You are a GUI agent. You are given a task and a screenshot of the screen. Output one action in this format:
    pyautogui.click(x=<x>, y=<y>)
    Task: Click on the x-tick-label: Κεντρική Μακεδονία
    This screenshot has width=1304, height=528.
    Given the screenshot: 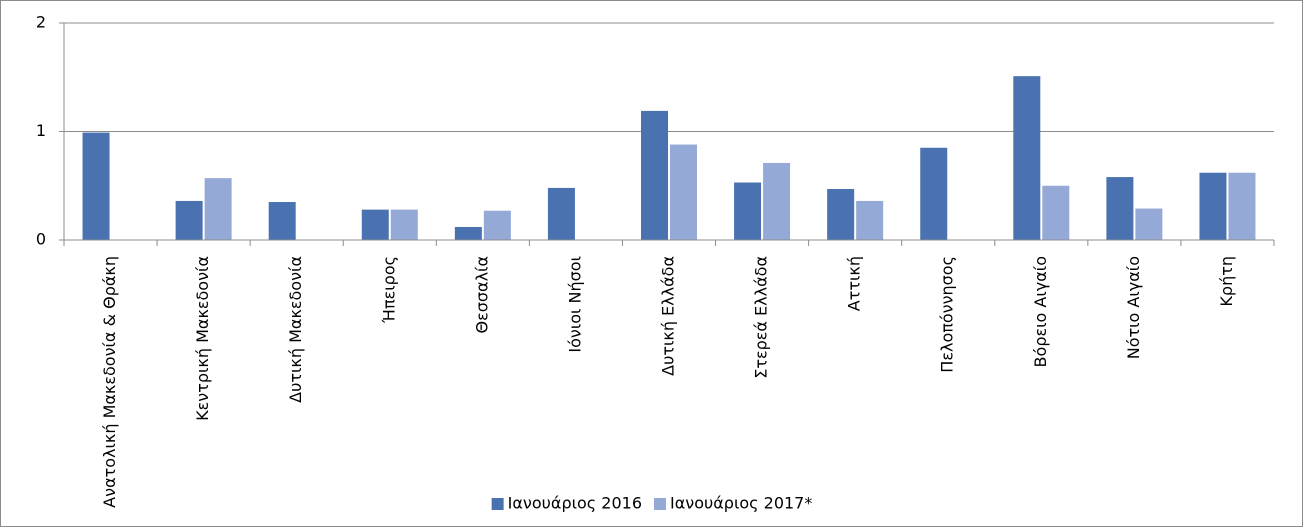 What is the action you would take?
    pyautogui.click(x=202, y=338)
    